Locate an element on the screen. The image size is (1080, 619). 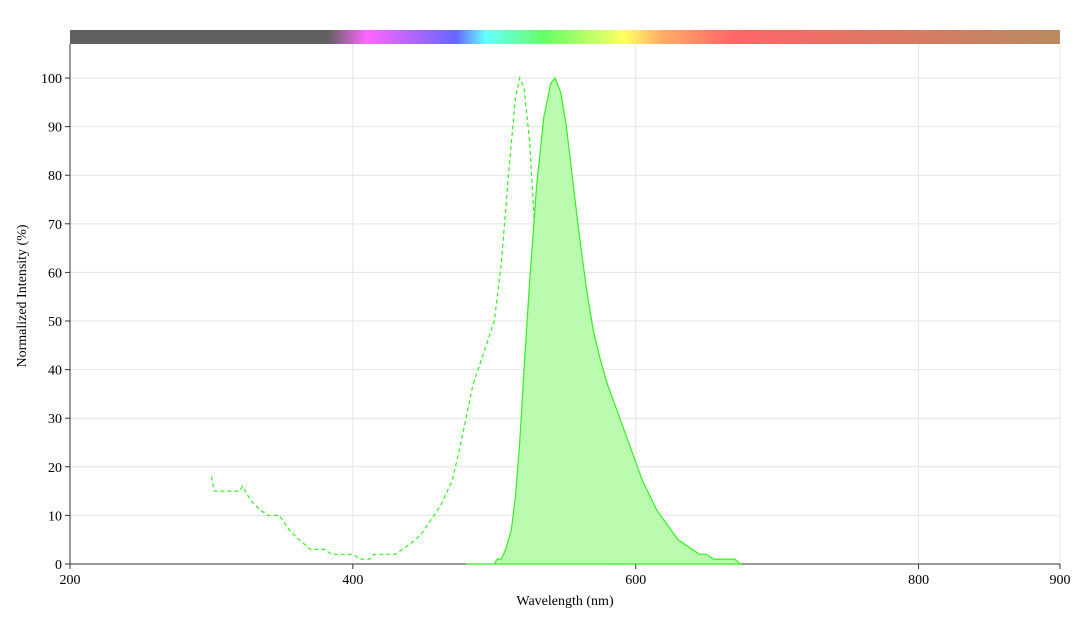
y-tick-label: 20 is located at coordinates (55, 468).